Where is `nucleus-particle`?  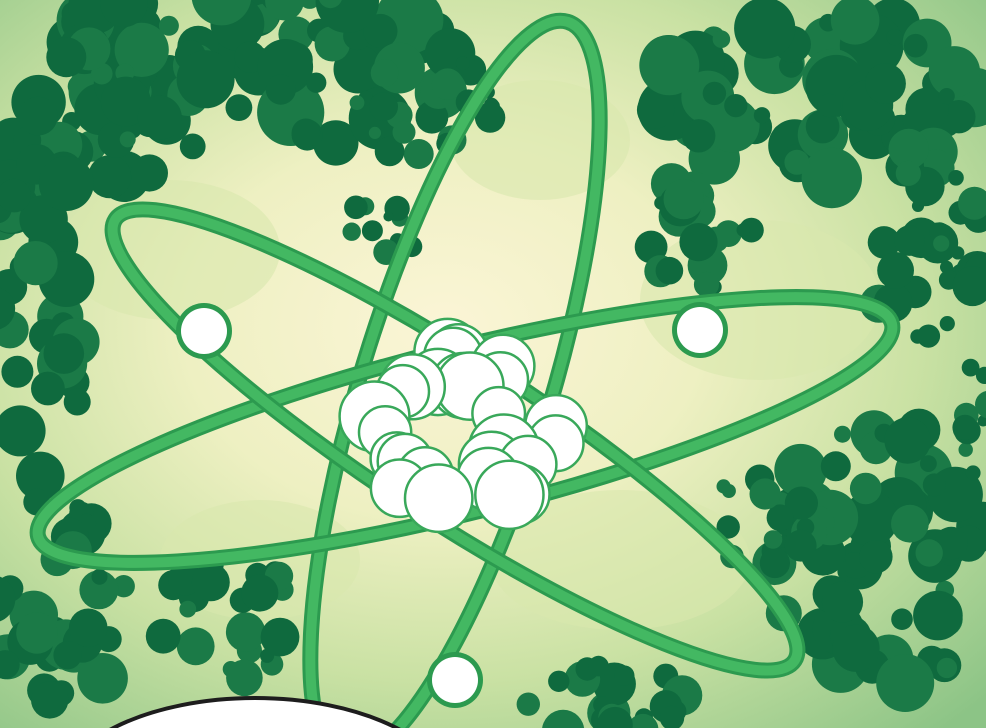 nucleus-particle is located at coordinates (438, 498).